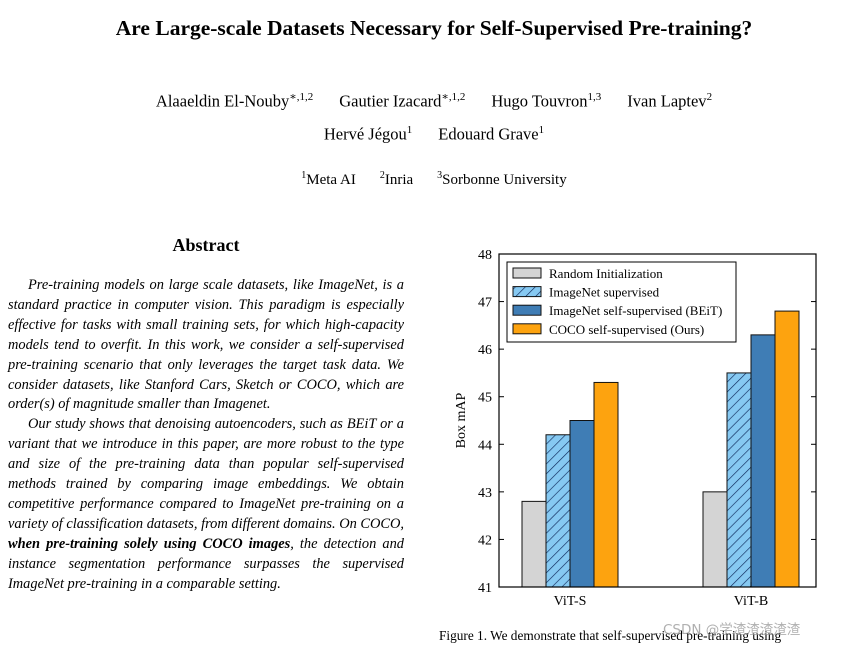 The image size is (868, 646). Describe the element at coordinates (434, 134) in the screenshot. I see `authors-row-2: Hervé Jégou1 Edouard Grave1` at that location.